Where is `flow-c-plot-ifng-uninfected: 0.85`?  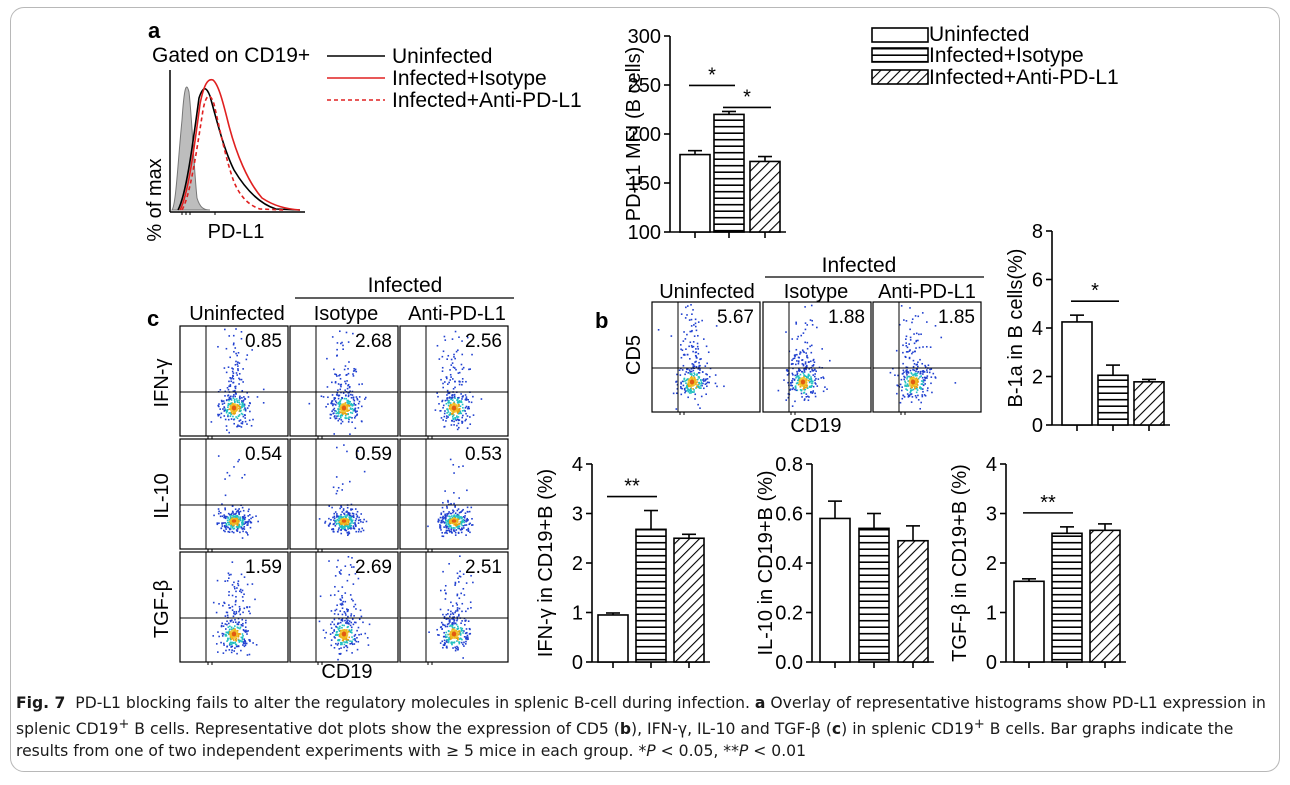
flow-c-plot-ifng-uninfected: 0.85 is located at coordinates (234, 382).